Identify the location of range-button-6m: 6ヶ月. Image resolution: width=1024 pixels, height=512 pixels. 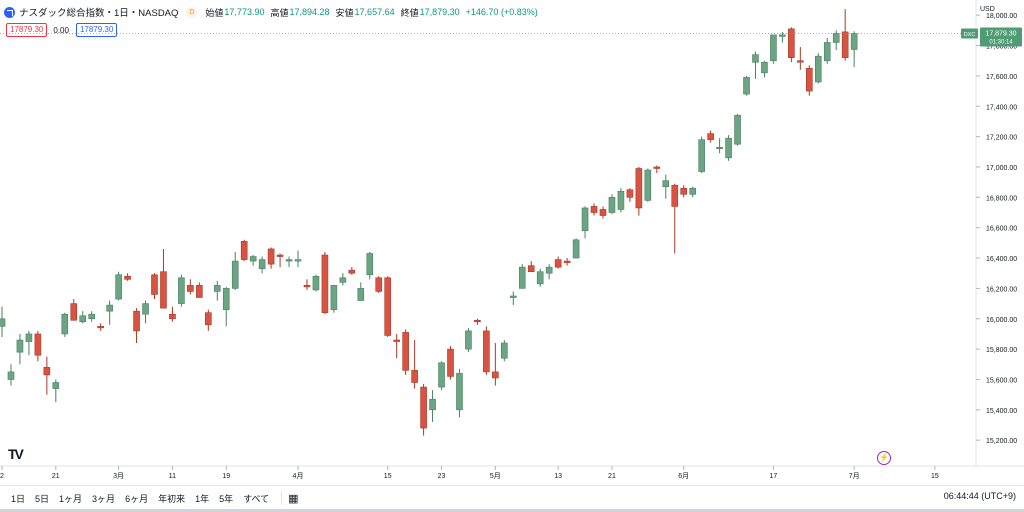
(137, 498).